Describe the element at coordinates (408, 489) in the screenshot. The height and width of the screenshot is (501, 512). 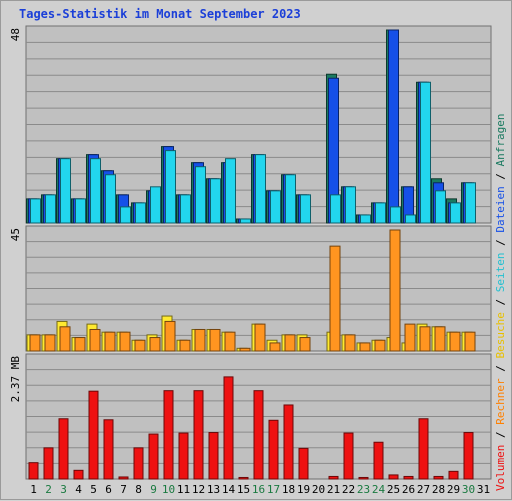
I see `x-tick-label-day-26: 26` at that location.